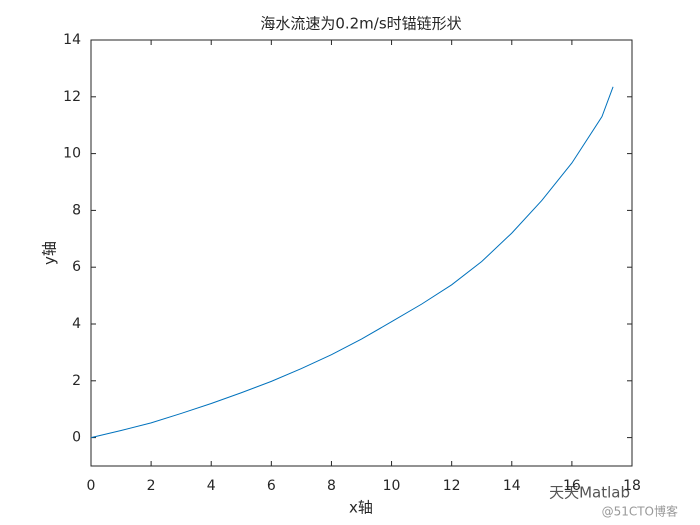 The image size is (700, 525). Describe the element at coordinates (271, 486) in the screenshot. I see `x-tick-label: 6` at that location.